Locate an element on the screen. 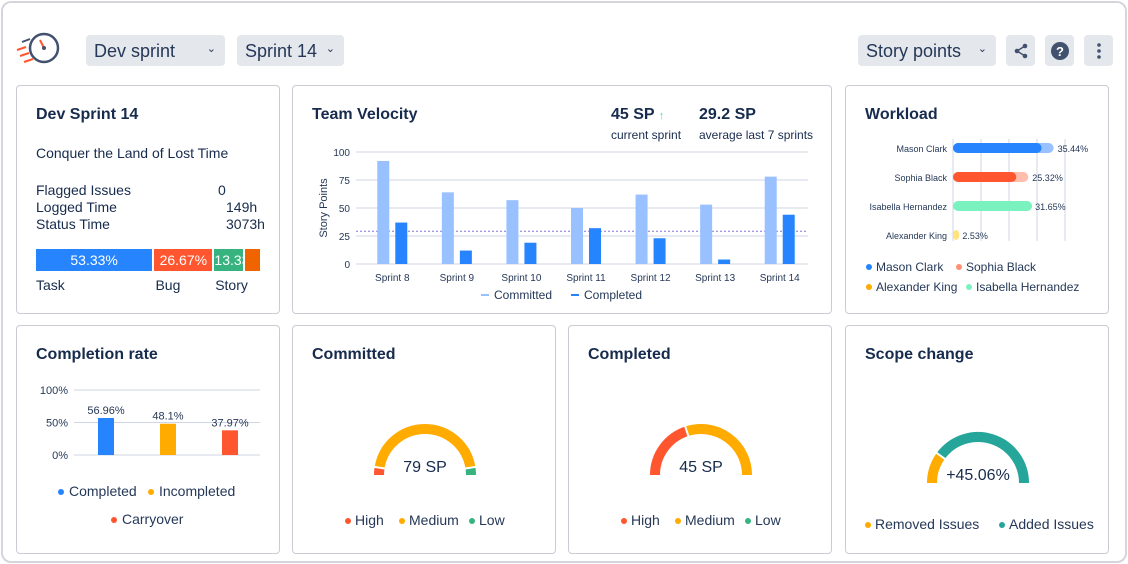 Image resolution: width=1128 pixels, height=564 pixels. workload-value: 2.53% is located at coordinates (975, 236).